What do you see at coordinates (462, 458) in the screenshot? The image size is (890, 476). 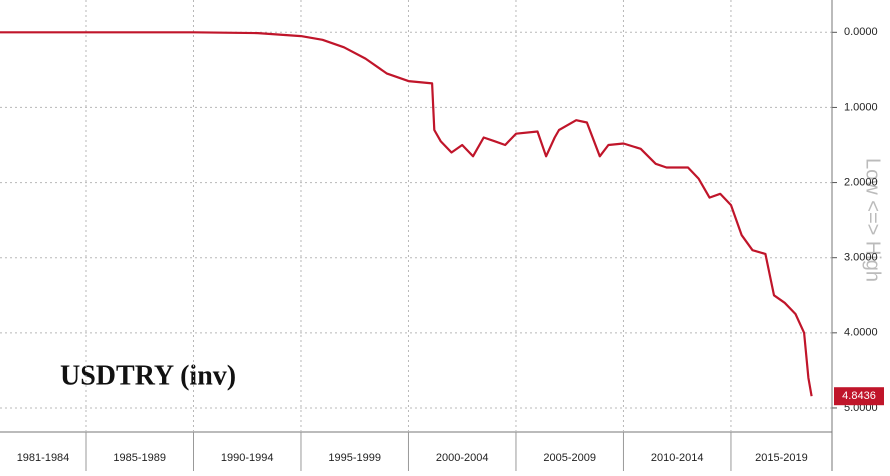 I see `x-tick-label: 2000-2004` at bounding box center [462, 458].